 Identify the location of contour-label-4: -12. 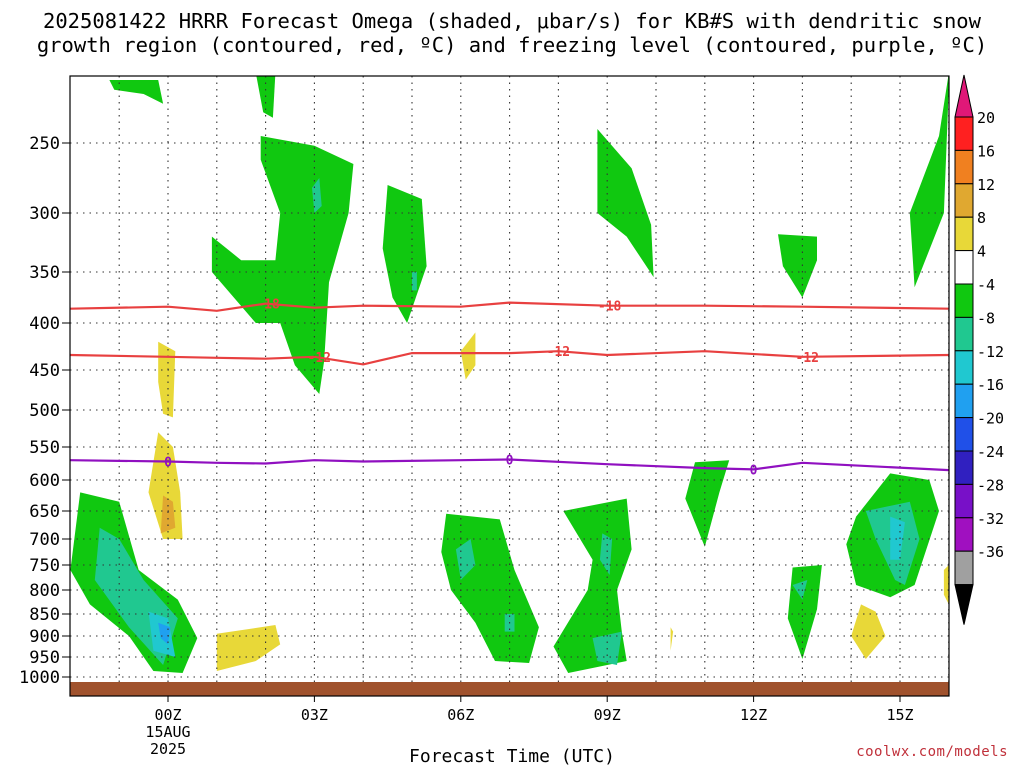
(807, 358).